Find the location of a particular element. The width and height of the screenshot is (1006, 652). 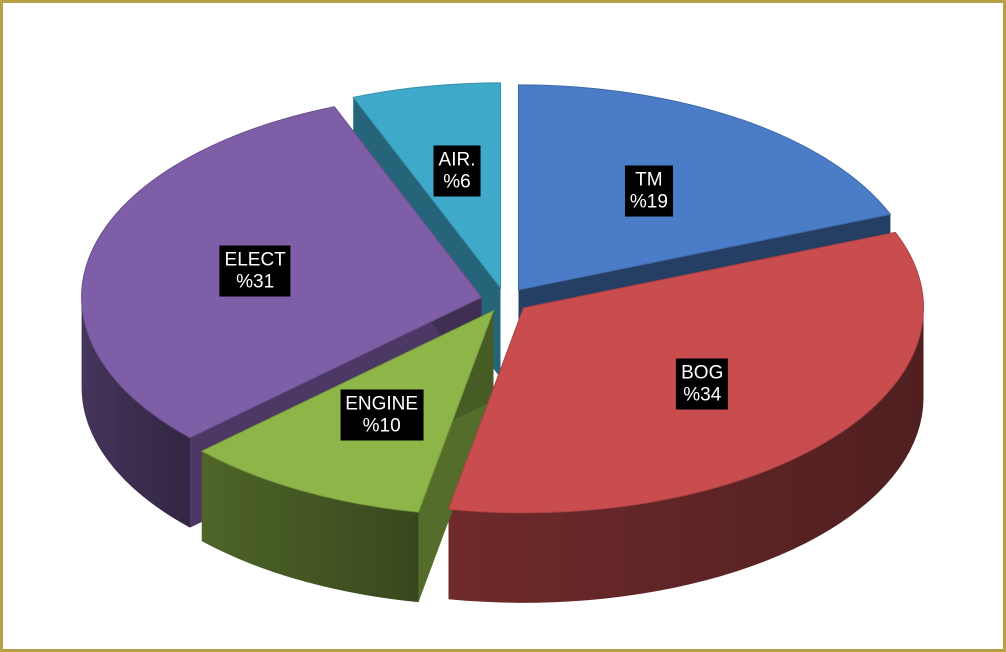

data-label-air: AIR. %6 is located at coordinates (457, 171).